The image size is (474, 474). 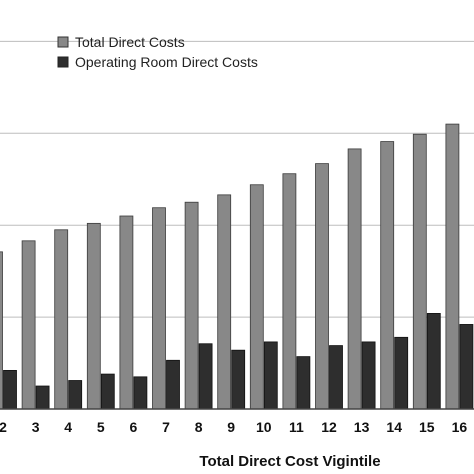 What do you see at coordinates (68, 427) in the screenshot?
I see `x-tick-label-4: 4` at bounding box center [68, 427].